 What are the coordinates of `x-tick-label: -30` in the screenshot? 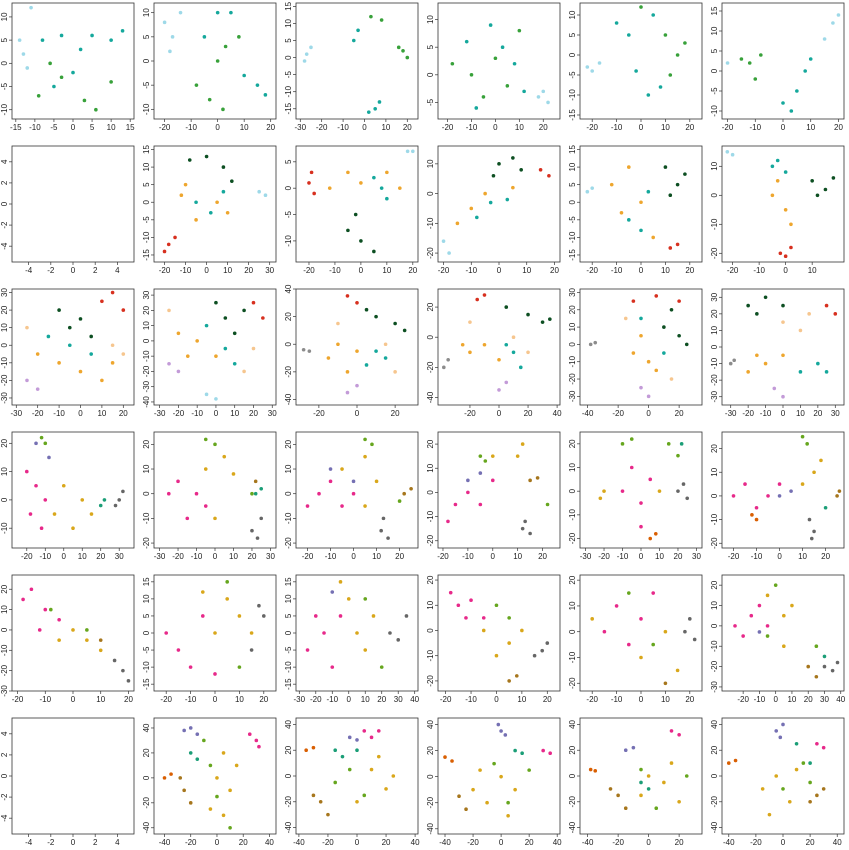 It's located at (16, 413).